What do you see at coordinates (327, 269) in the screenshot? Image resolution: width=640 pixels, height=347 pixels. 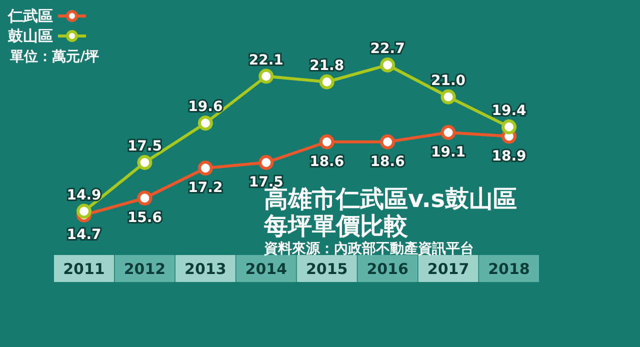 I see `x-tick-label: 2015` at bounding box center [327, 269].